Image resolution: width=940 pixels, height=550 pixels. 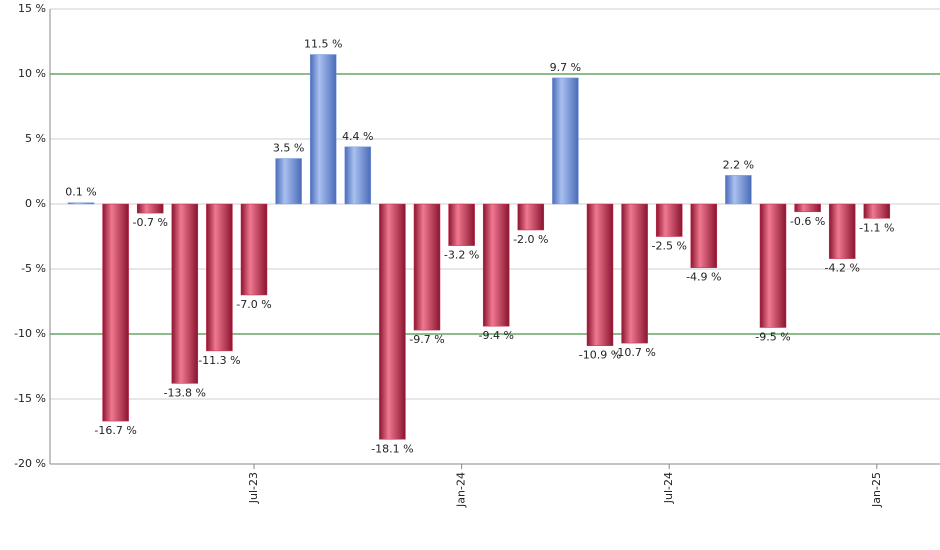 What do you see at coordinates (634, 352) in the screenshot?
I see `value-label: -10.7 %` at bounding box center [634, 352].